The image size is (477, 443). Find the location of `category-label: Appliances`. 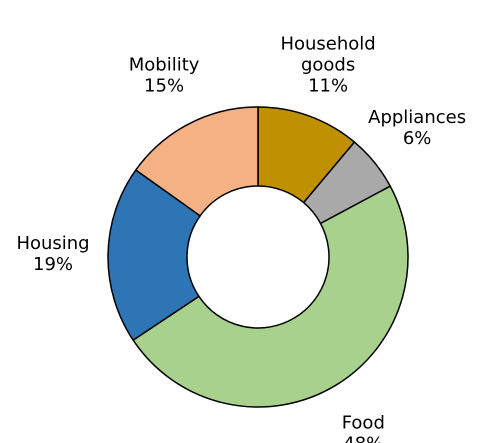

category-label: Appliances is located at coordinates (417, 117).